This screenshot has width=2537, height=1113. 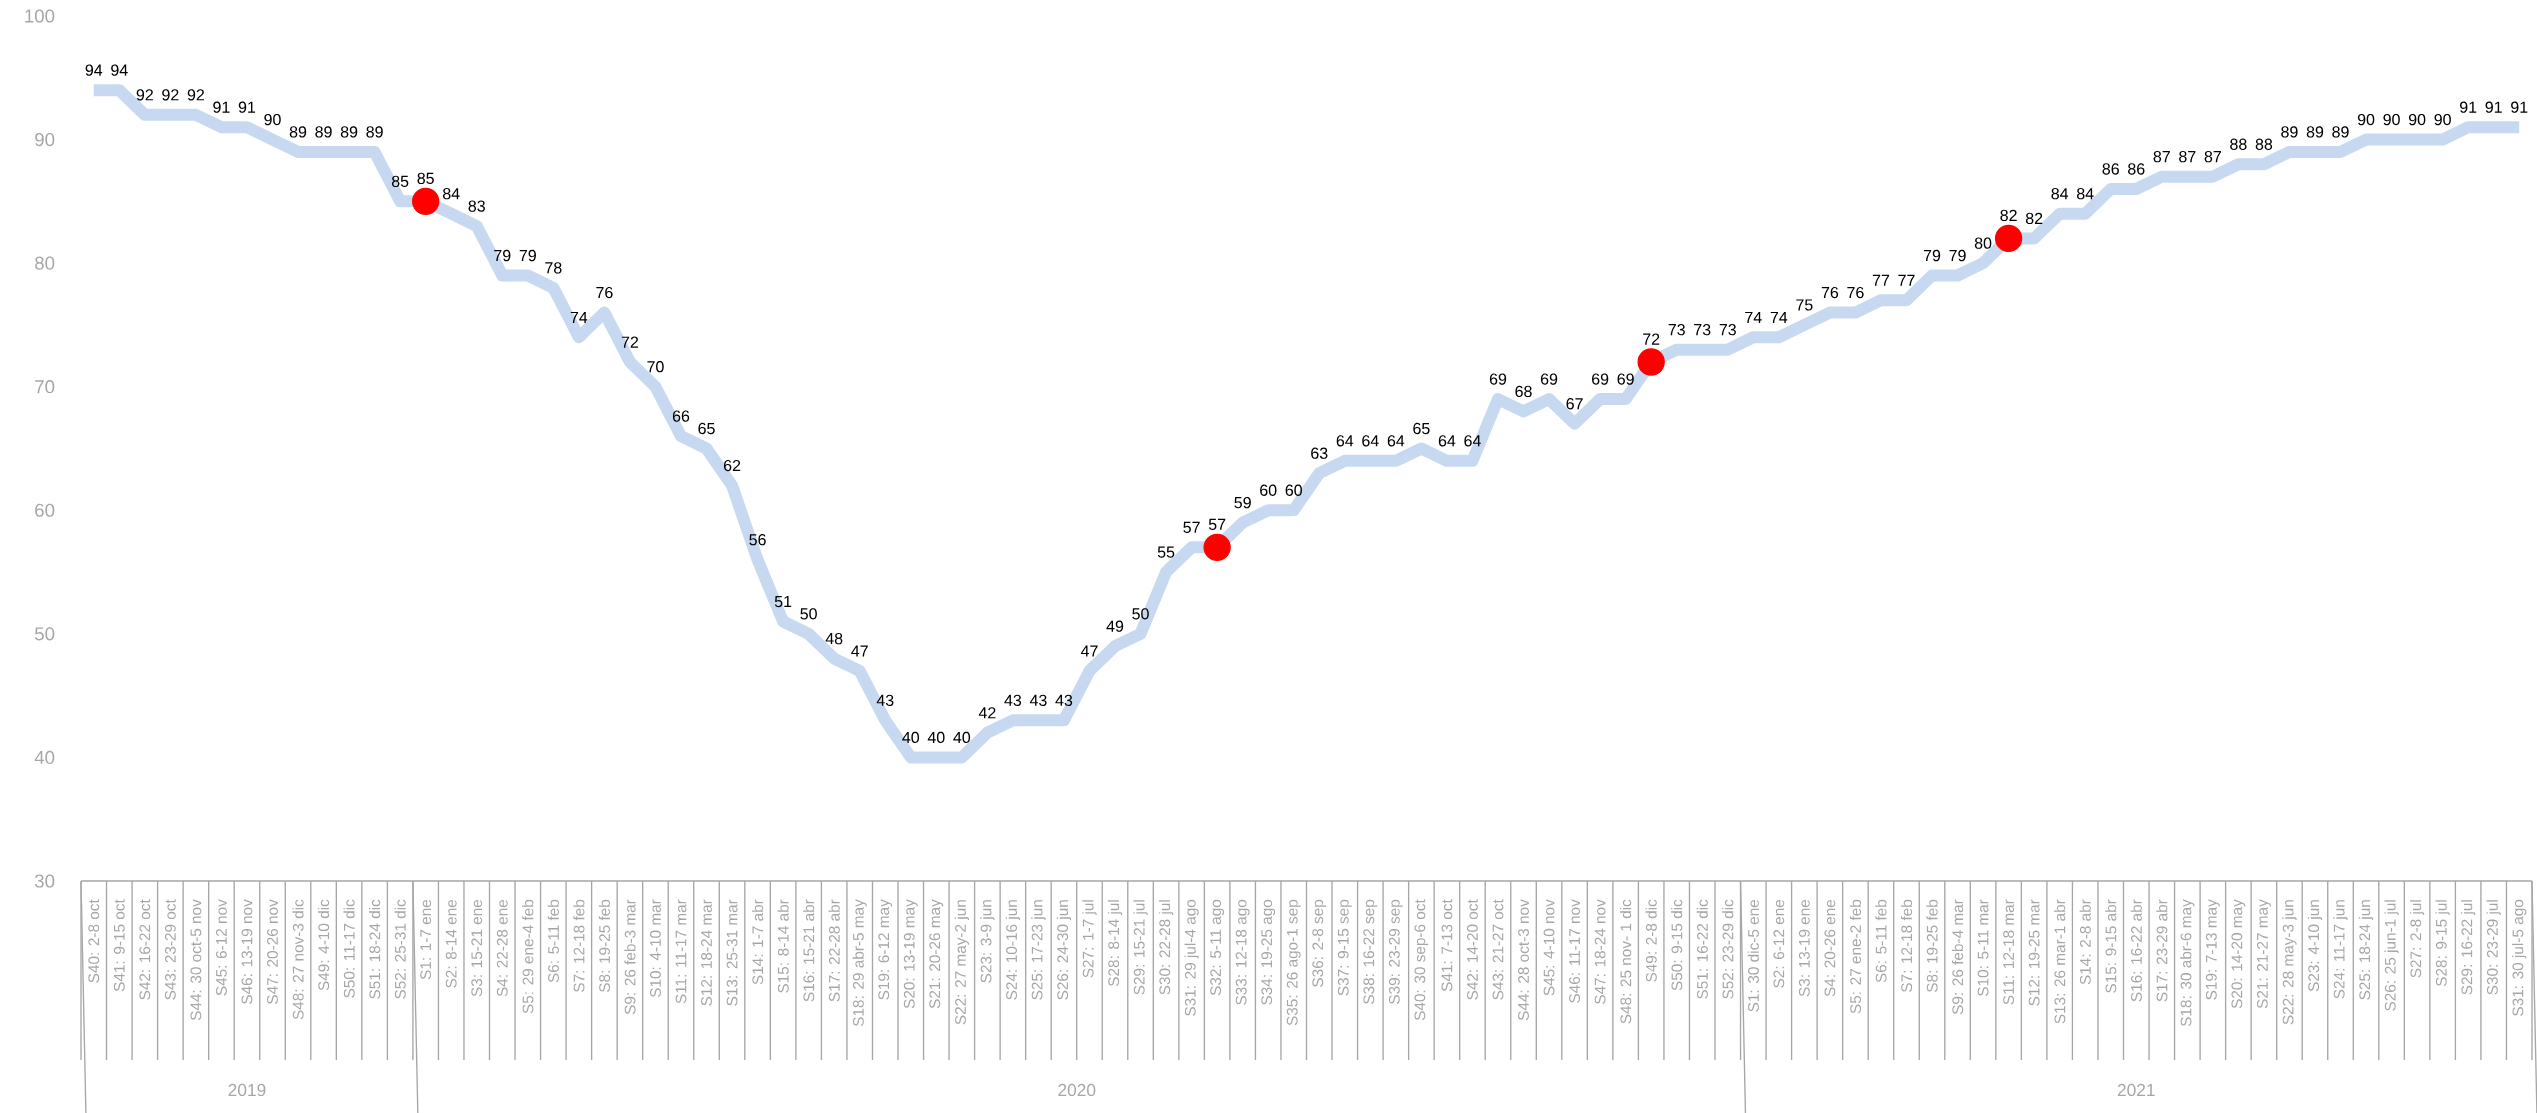 I want to click on x-tick-label: S13: 26 mar-1 abr, so click(x=2060, y=961).